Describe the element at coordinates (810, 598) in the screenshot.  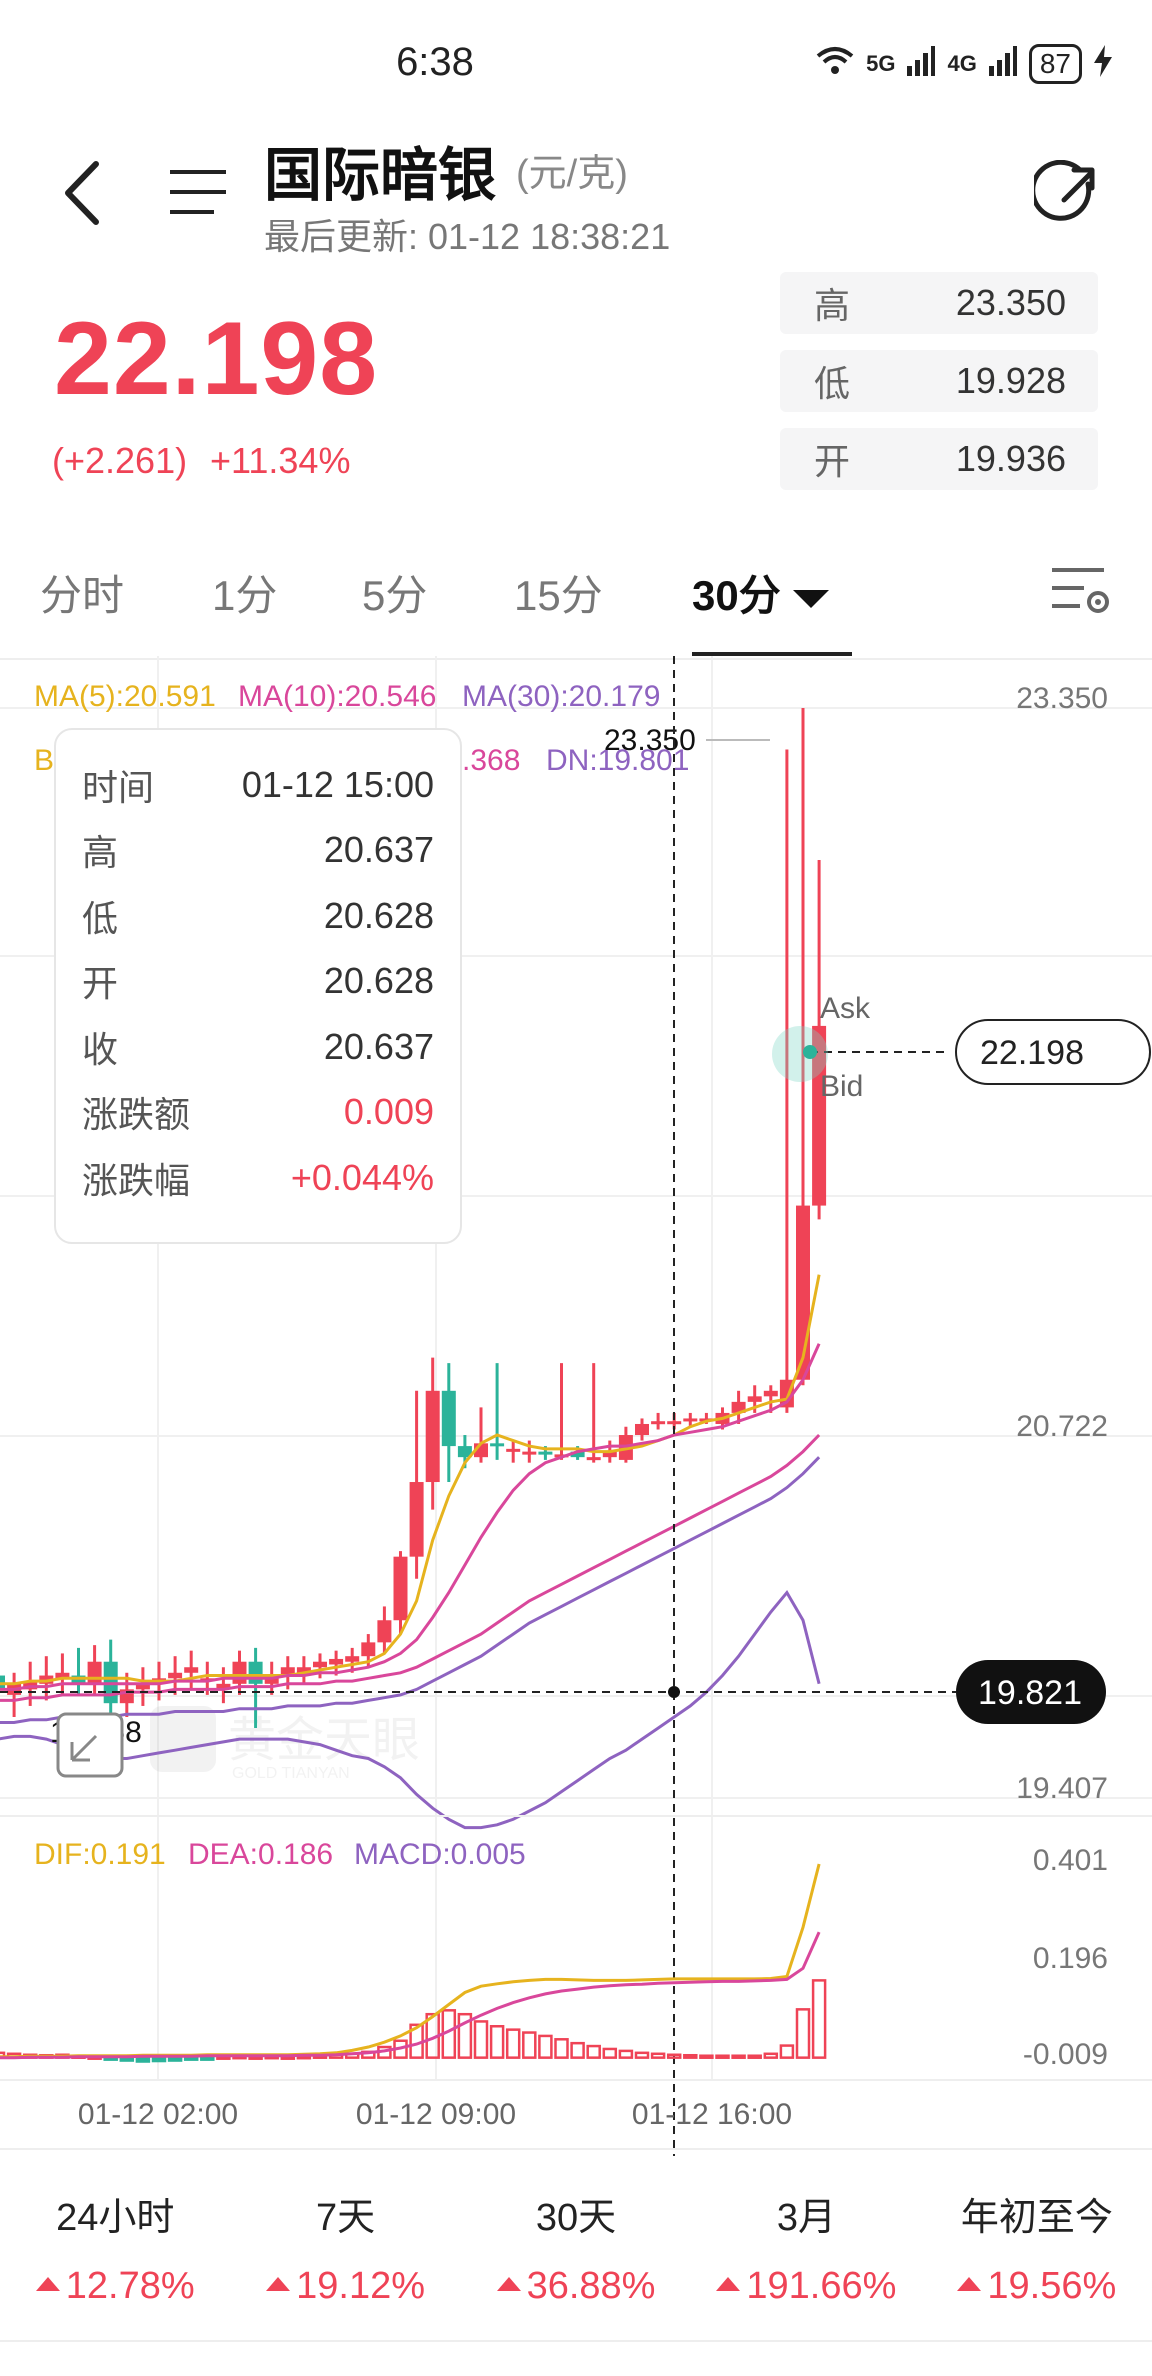
I see `chevron-down-icon` at that location.